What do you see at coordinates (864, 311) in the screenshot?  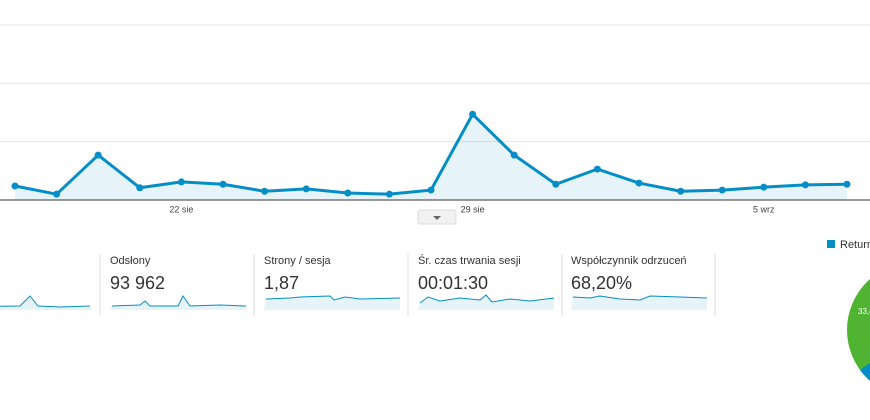 I see `pie-label: 33,4` at bounding box center [864, 311].